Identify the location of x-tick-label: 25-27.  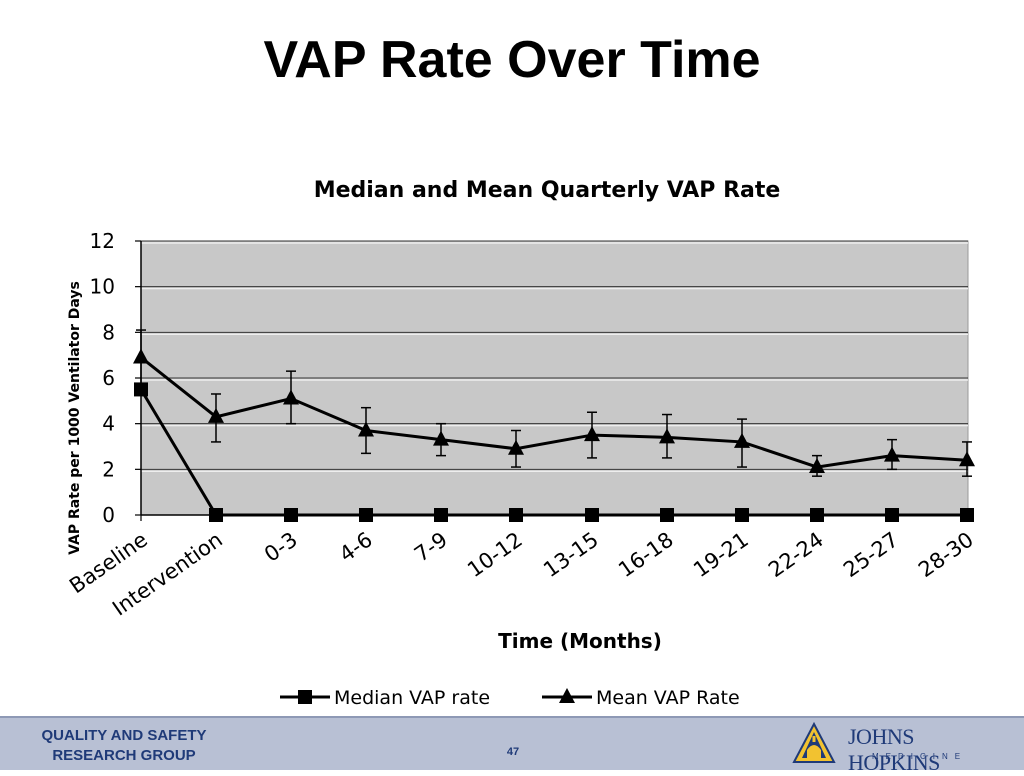
(871, 554).